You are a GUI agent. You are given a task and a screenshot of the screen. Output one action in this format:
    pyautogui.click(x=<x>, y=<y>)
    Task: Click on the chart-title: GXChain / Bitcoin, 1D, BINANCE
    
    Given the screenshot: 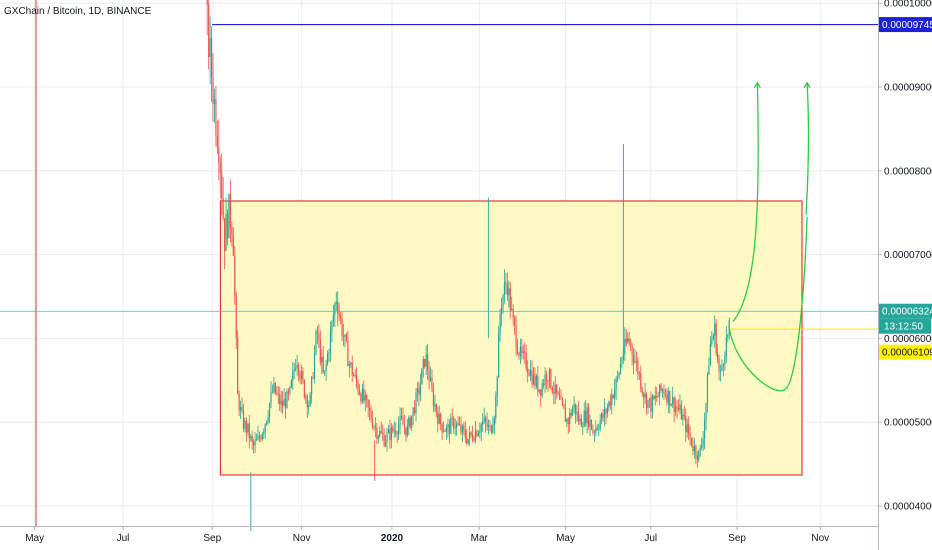 What is the action you would take?
    pyautogui.click(x=78, y=11)
    